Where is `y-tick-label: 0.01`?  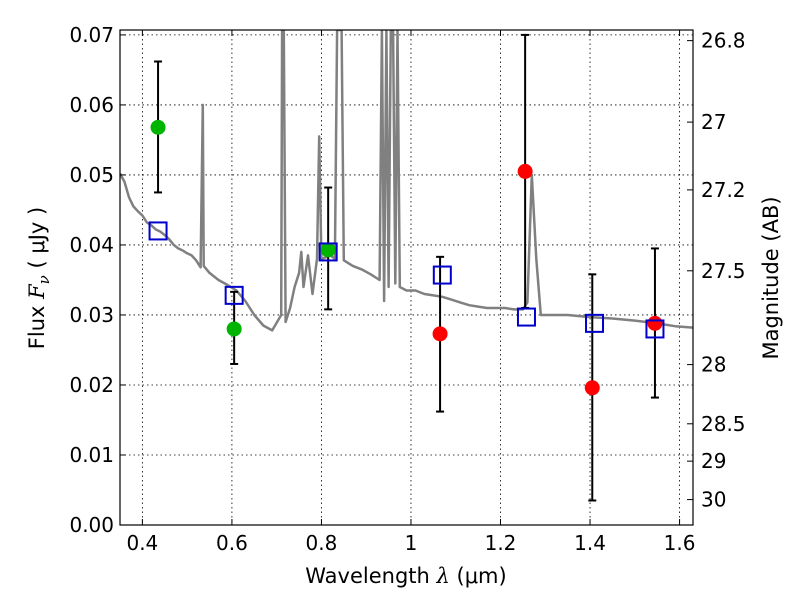 y-tick-label: 0.01 is located at coordinates (91, 455).